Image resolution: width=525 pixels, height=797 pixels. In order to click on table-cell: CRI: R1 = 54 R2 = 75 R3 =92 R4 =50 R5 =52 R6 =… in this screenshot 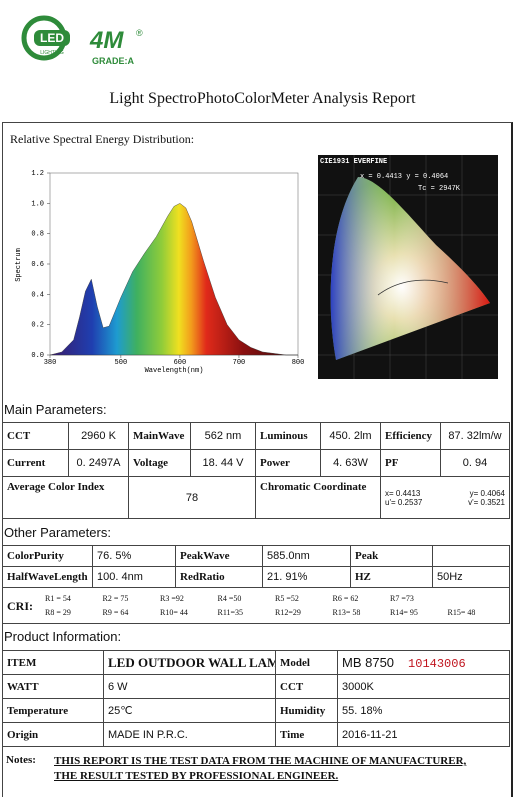, I will do `click(256, 605)`.